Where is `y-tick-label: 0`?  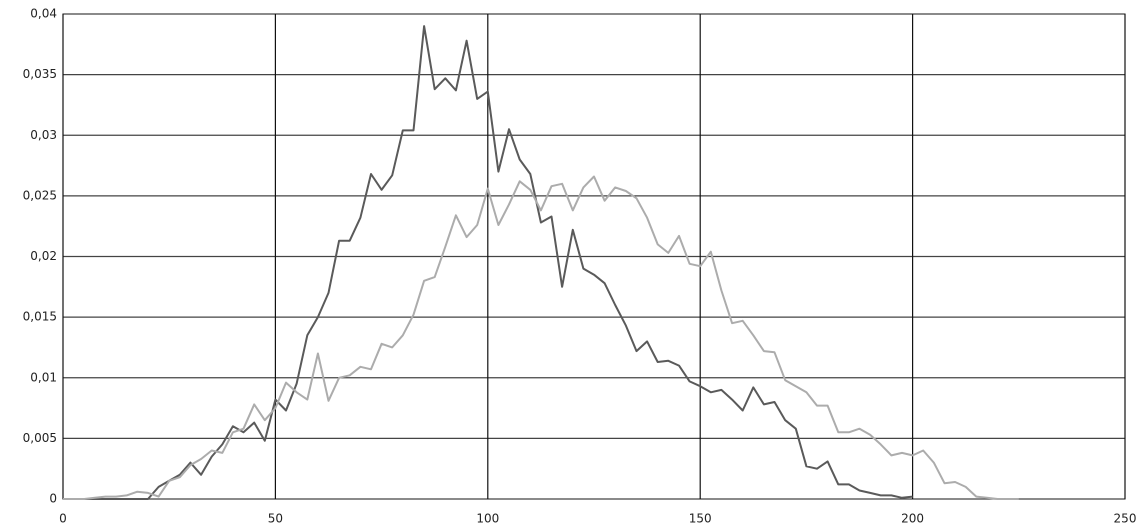
y-tick-label: 0 is located at coordinates (53, 499).